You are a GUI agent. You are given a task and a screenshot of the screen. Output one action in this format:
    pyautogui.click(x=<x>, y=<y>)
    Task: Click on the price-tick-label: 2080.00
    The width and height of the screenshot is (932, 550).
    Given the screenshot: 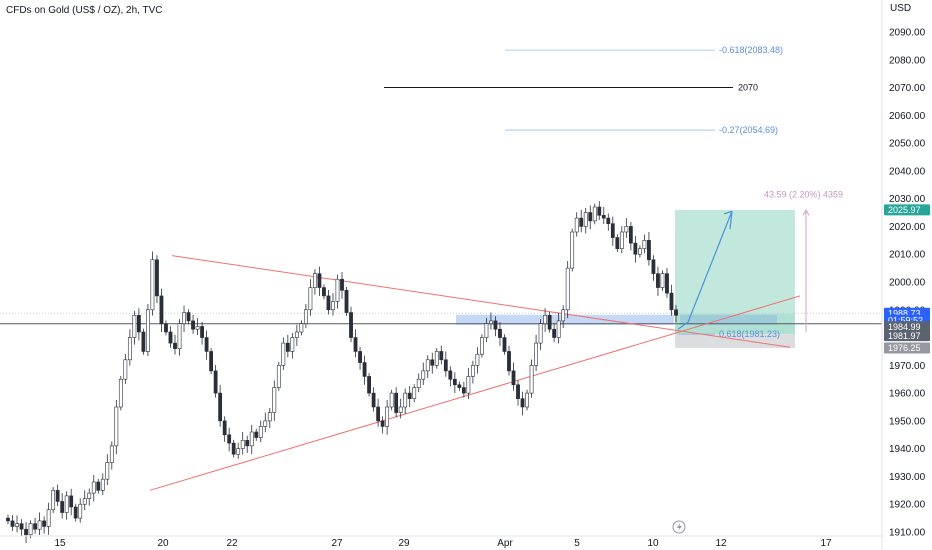 What is the action you would take?
    pyautogui.click(x=907, y=60)
    